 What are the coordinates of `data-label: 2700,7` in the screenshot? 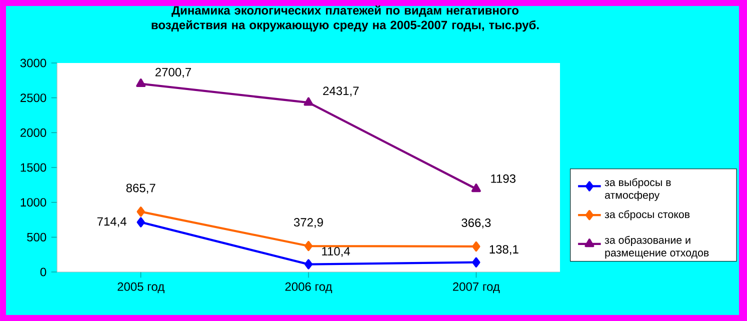 It's located at (173, 73).